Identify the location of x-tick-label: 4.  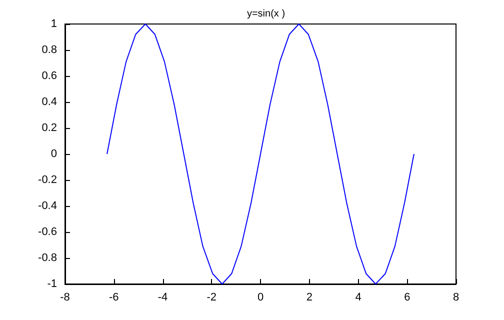
(358, 298).